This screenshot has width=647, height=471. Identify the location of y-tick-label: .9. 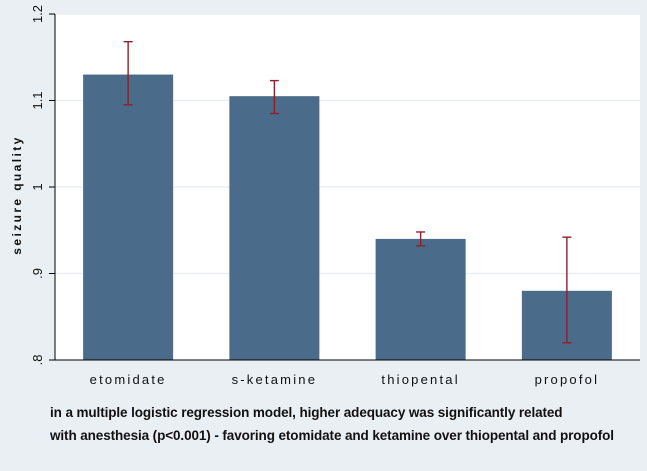
(37, 273).